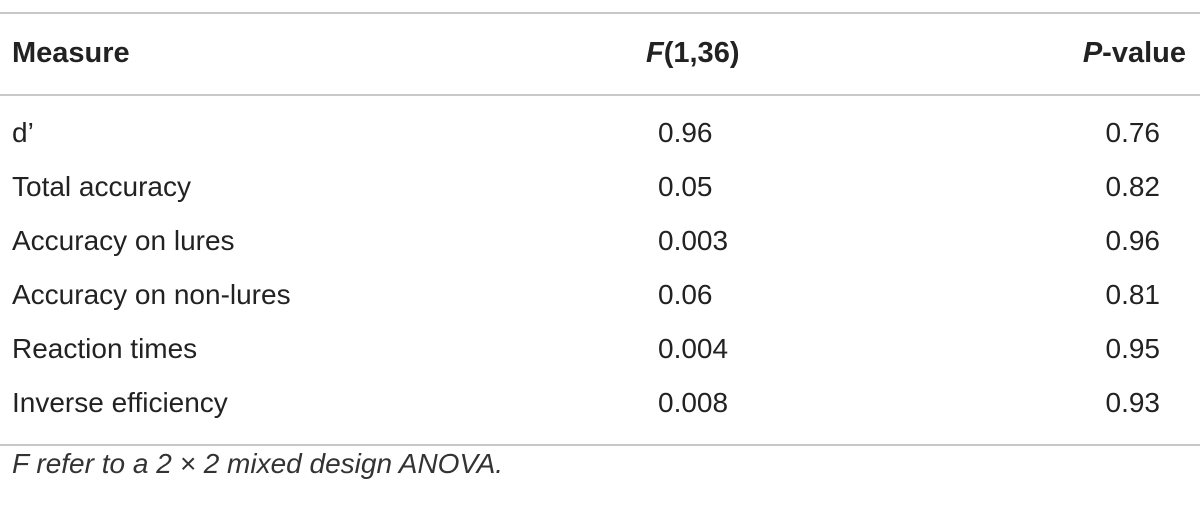  I want to click on row-p-value: 0.76, so click(1133, 132).